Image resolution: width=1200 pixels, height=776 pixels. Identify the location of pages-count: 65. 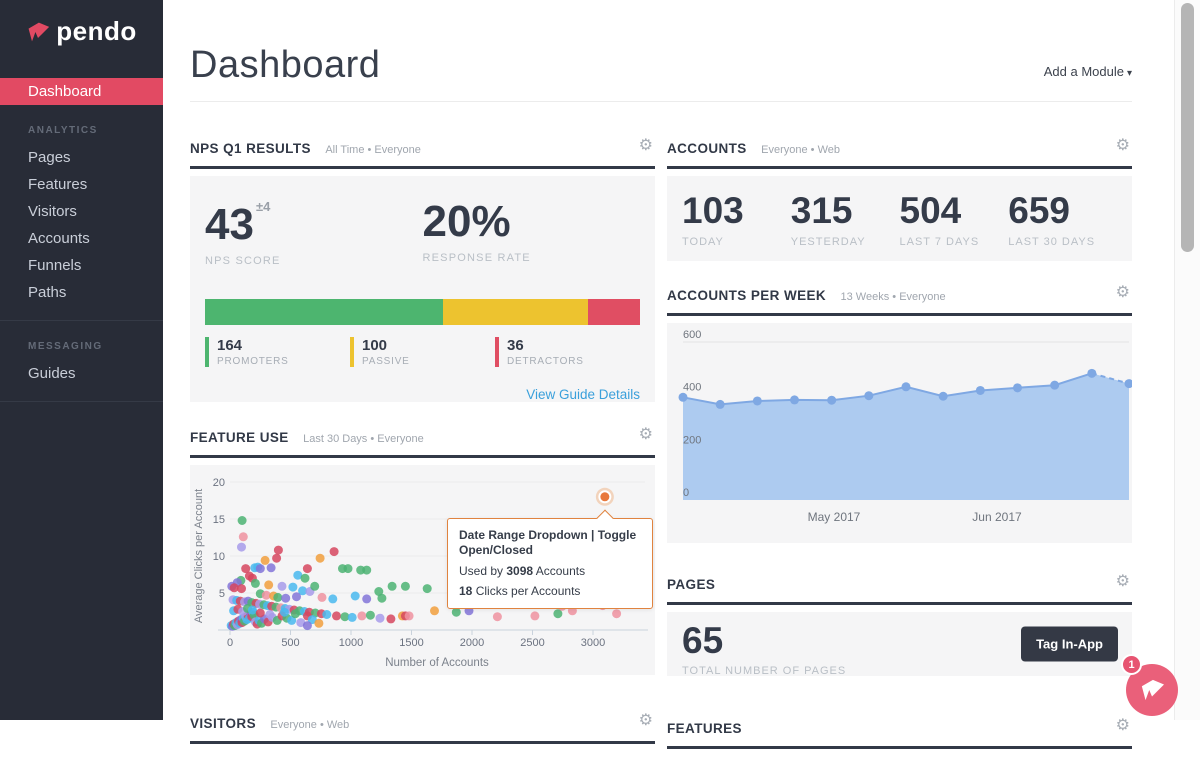
(703, 640).